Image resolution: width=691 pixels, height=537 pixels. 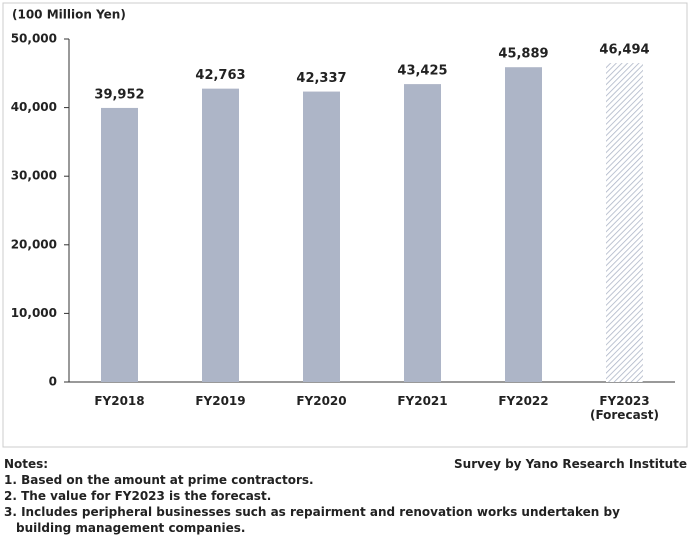 I want to click on y-tick-label: 40,000, so click(x=34, y=107).